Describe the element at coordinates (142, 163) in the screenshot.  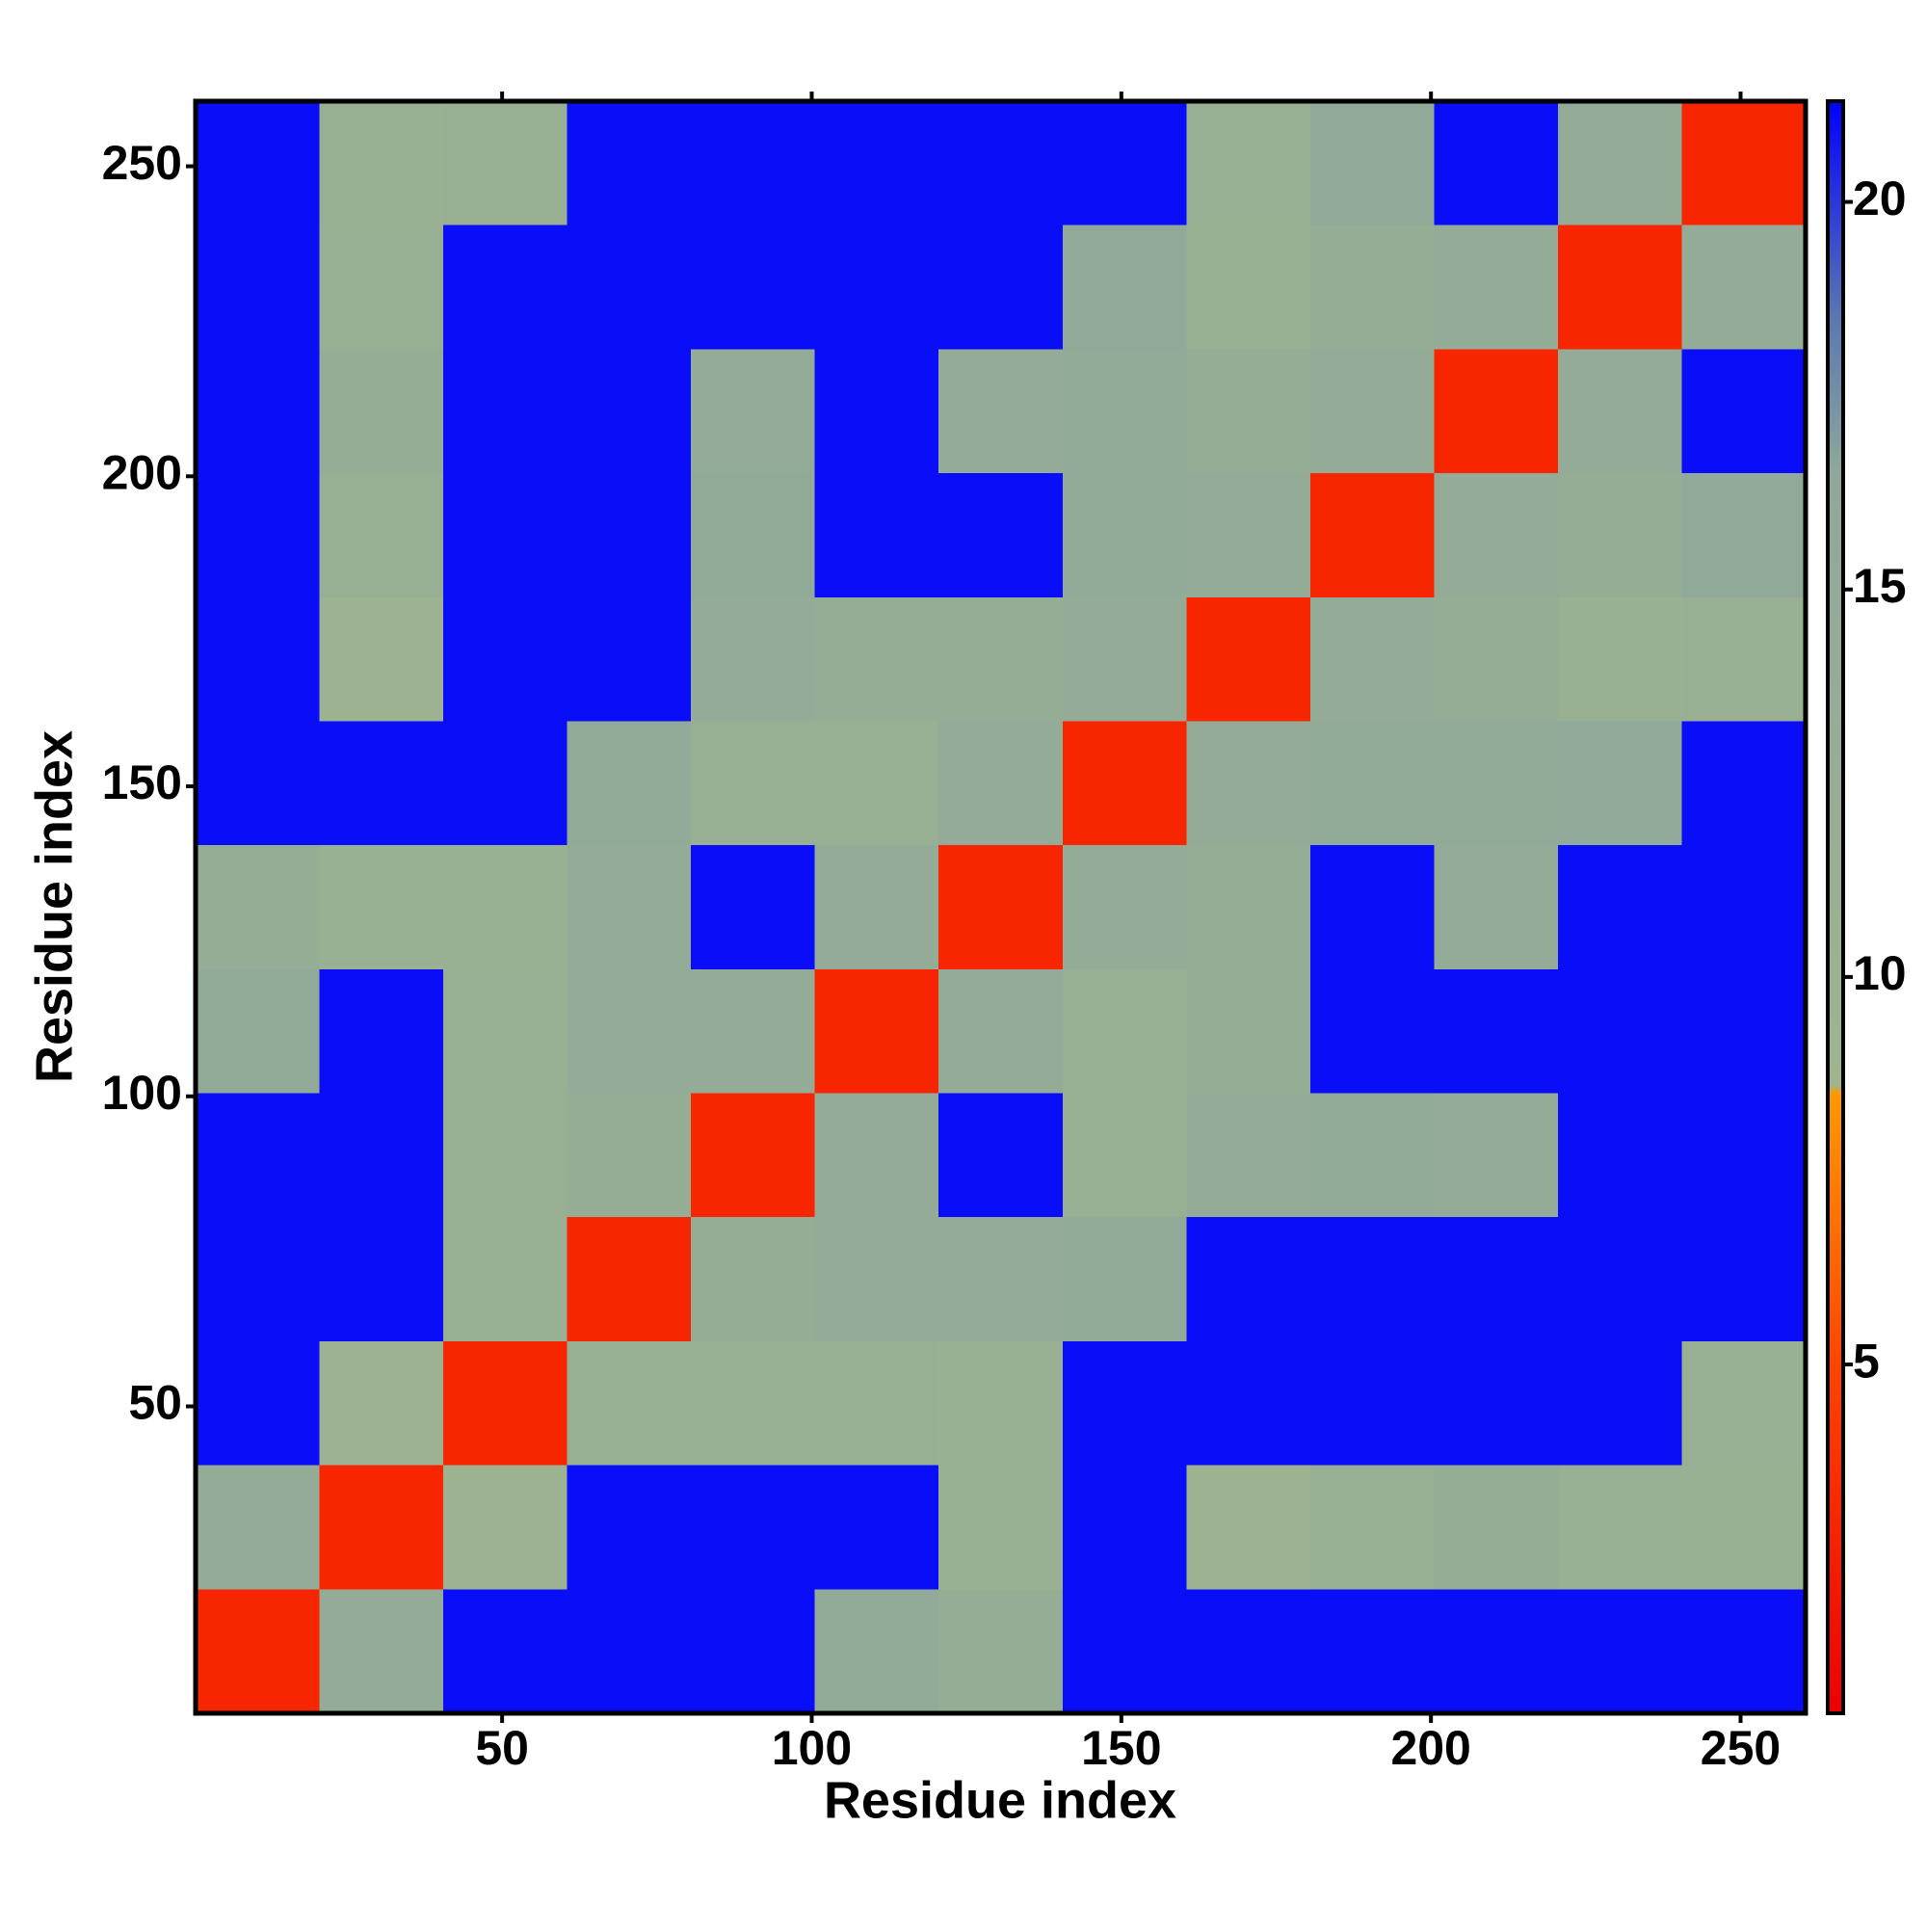
I see `y-tick-label: 250` at that location.